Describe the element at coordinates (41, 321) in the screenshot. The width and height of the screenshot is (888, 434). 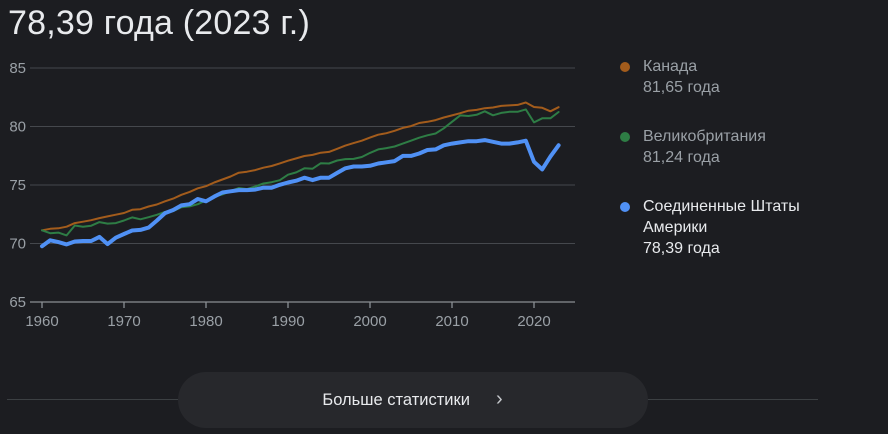
I see `x-axis-tick-label: 1960` at that location.